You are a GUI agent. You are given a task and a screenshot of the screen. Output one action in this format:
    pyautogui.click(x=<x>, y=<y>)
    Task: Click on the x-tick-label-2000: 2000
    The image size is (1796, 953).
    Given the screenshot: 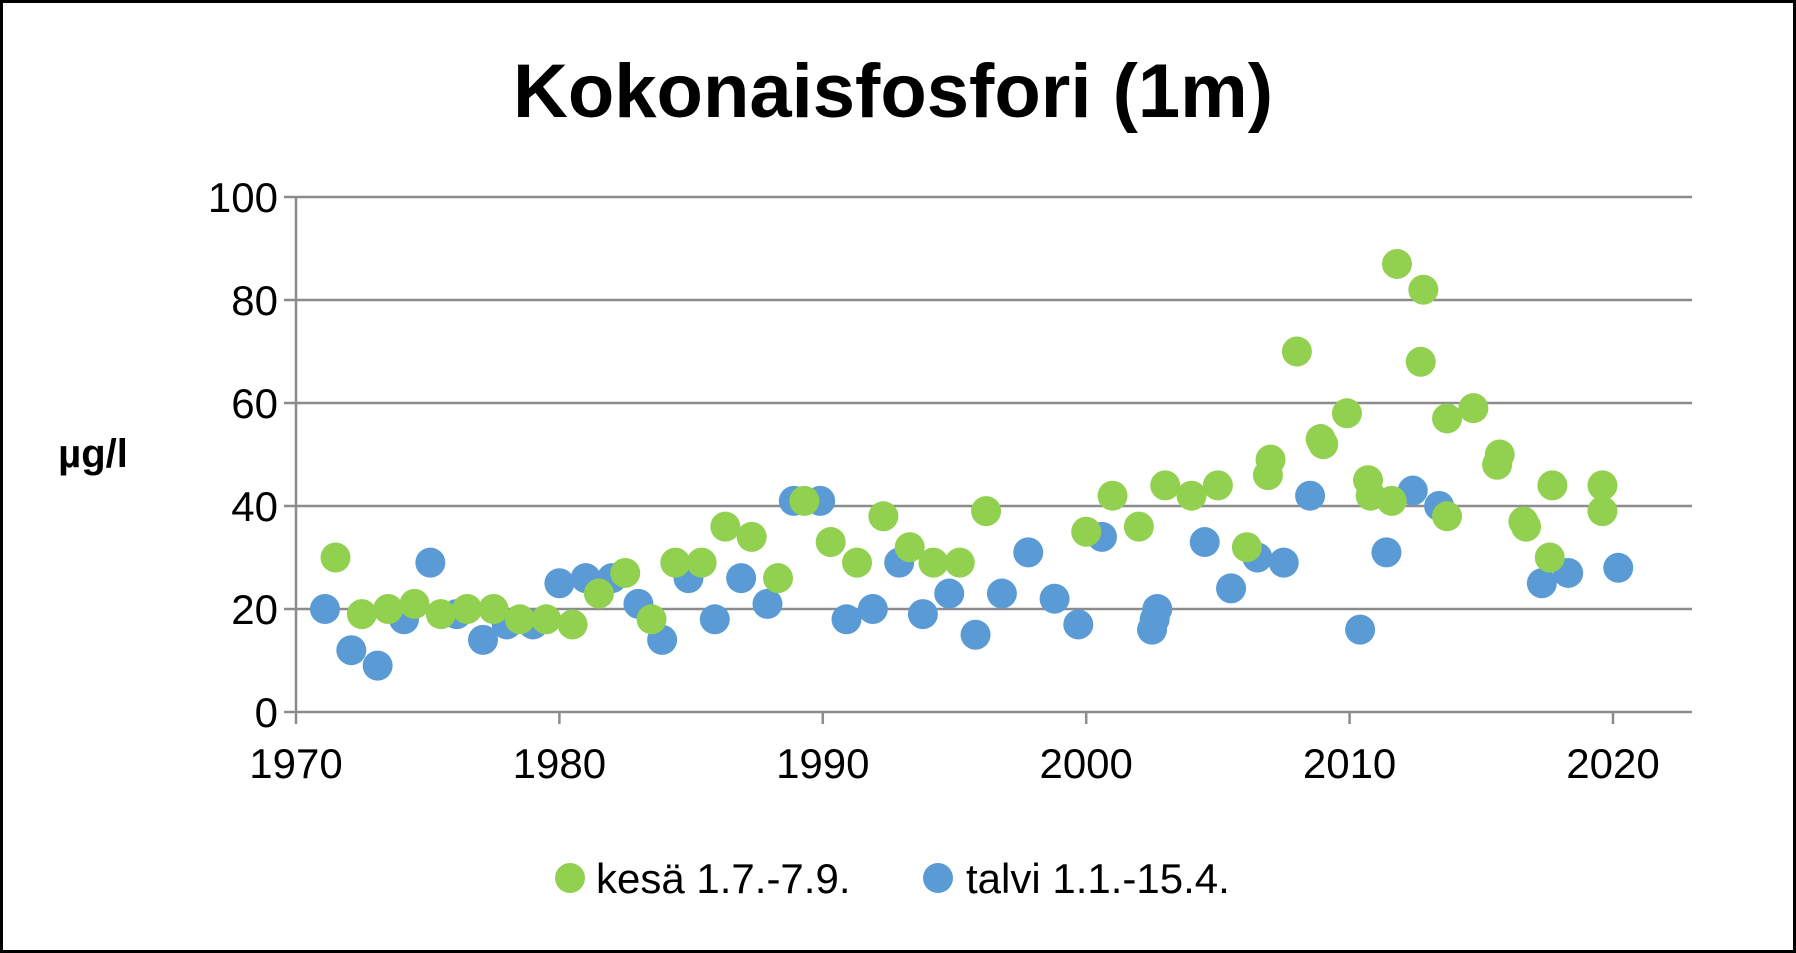 What is the action you would take?
    pyautogui.click(x=1085, y=763)
    